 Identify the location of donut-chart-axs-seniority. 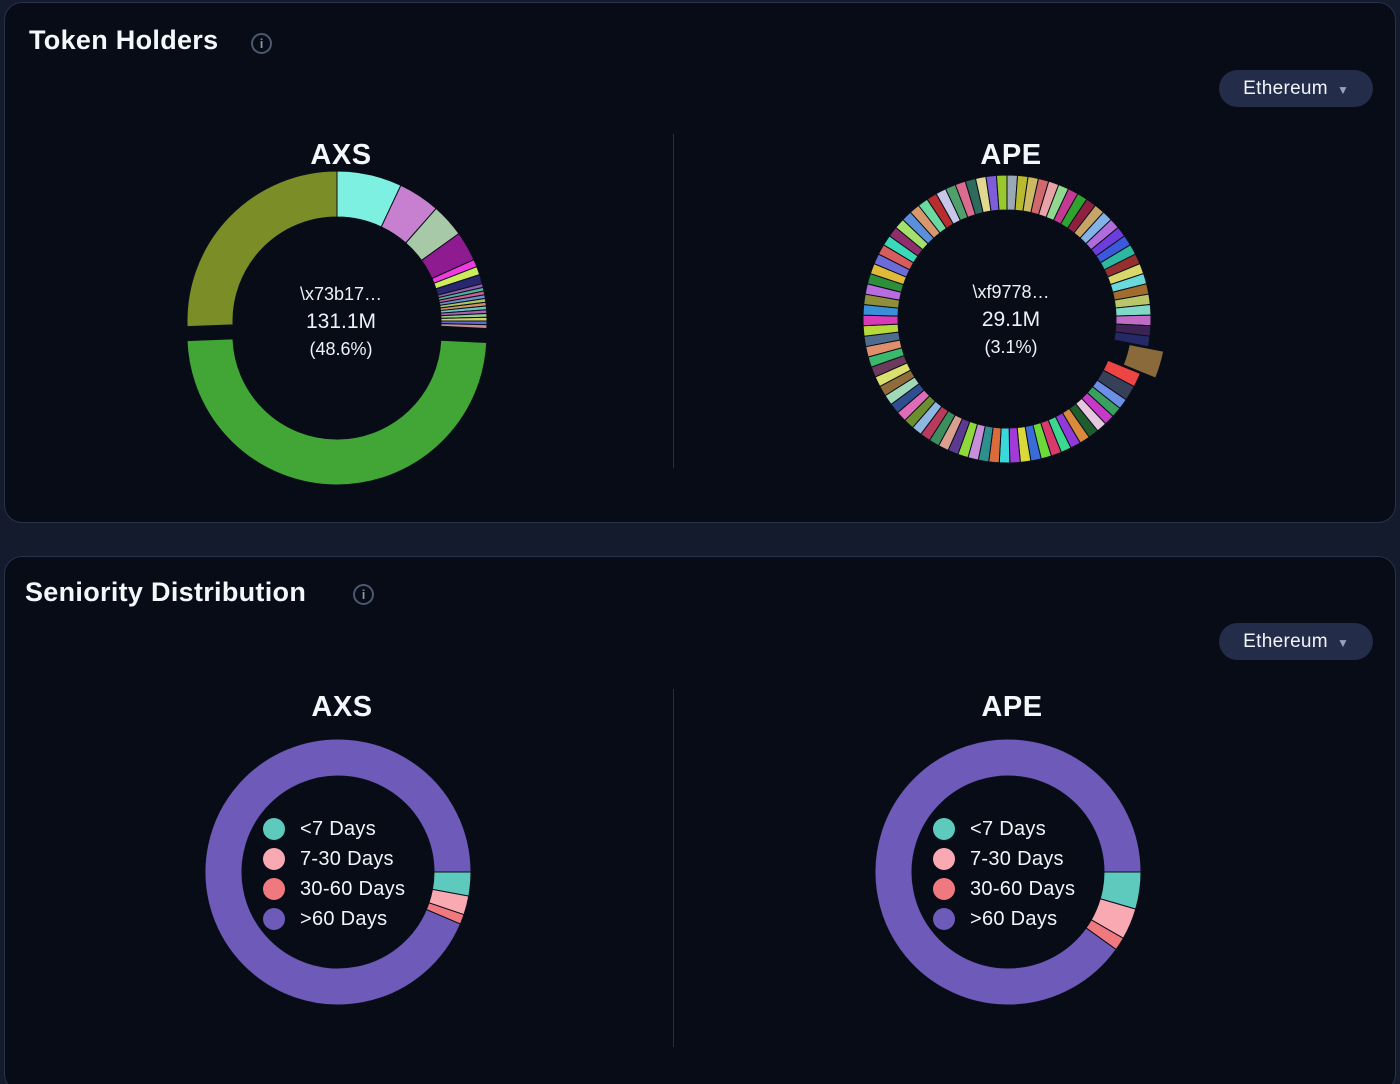
(338, 872).